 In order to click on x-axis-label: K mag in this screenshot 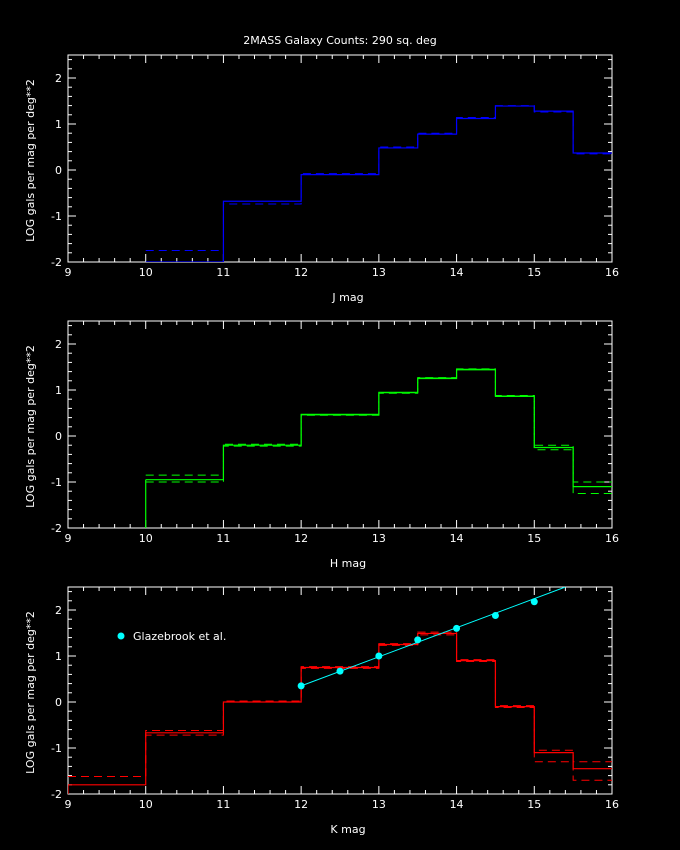, I will do `click(347, 829)`.